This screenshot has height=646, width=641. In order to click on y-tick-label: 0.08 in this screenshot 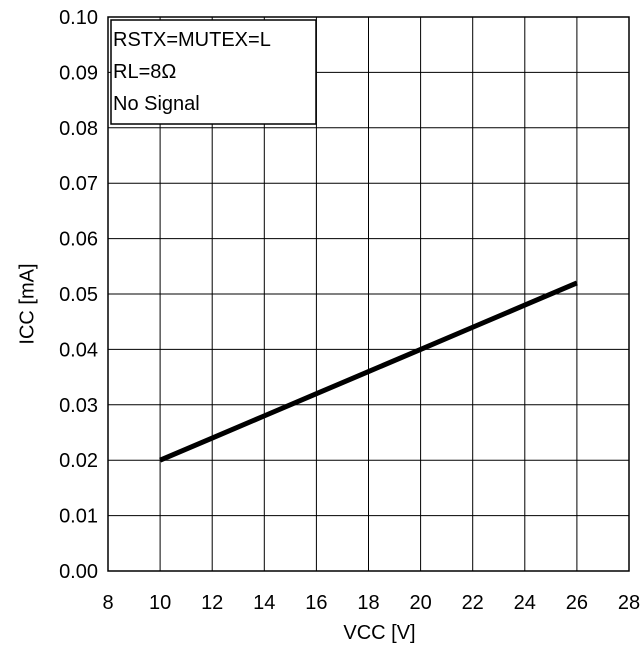, I will do `click(78, 129)`.